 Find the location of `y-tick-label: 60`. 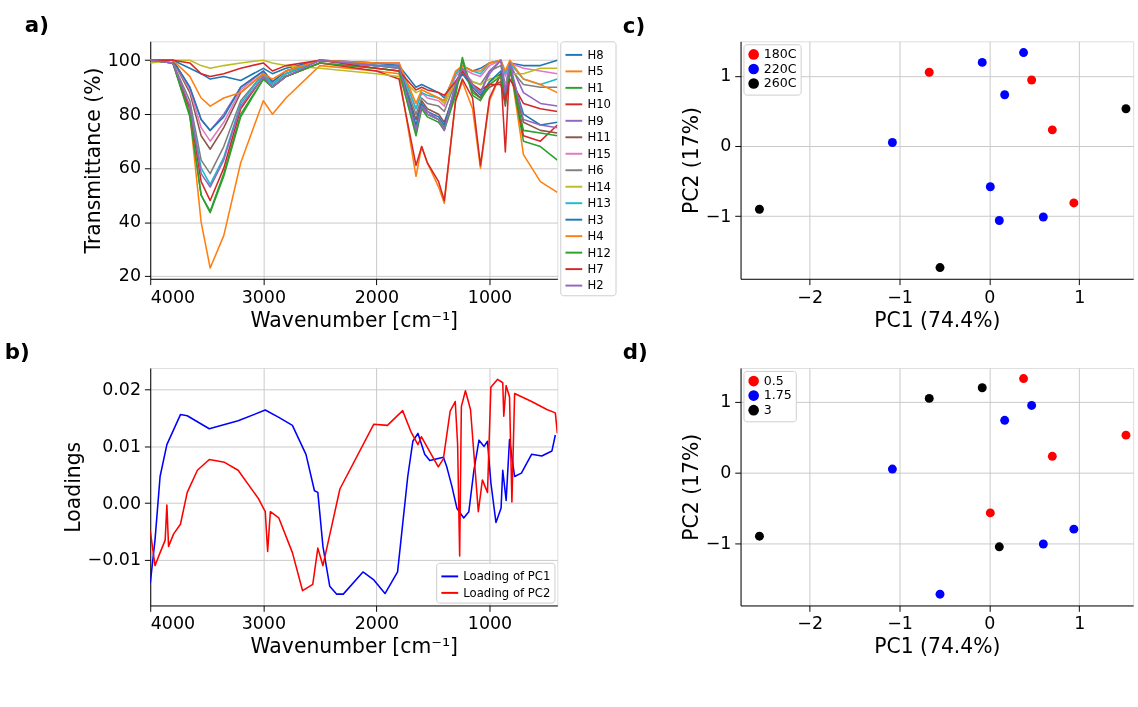

y-tick-label: 60 is located at coordinates (130, 167).